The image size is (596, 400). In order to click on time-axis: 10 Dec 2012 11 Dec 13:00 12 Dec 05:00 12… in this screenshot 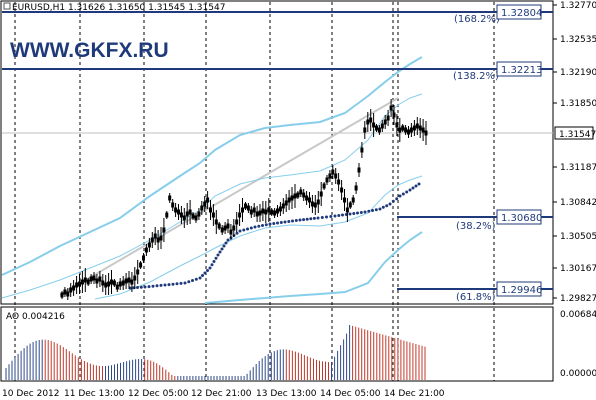, I will do `click(223, 394)`.